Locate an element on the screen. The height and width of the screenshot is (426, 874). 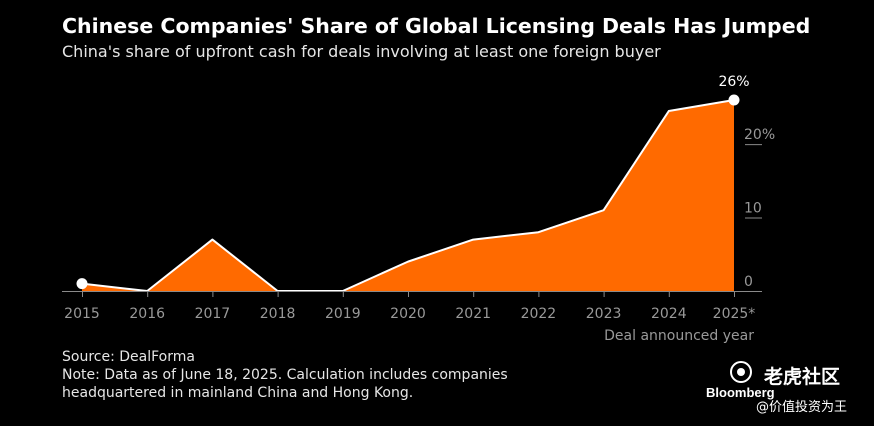
tiger-logo-icon is located at coordinates (741, 372).